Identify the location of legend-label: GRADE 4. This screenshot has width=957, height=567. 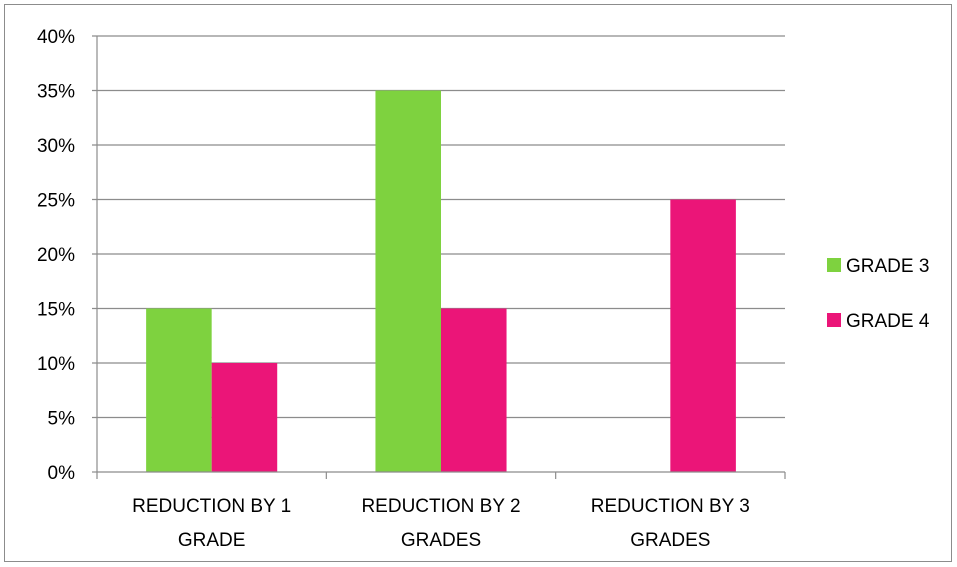
(888, 321).